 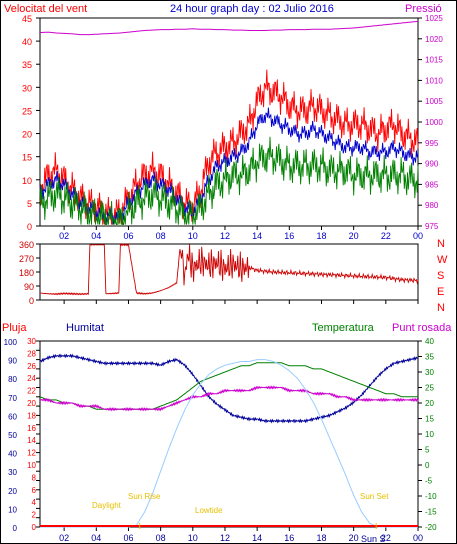 What do you see at coordinates (229, 269) in the screenshot?
I see `direction-series-line` at bounding box center [229, 269].